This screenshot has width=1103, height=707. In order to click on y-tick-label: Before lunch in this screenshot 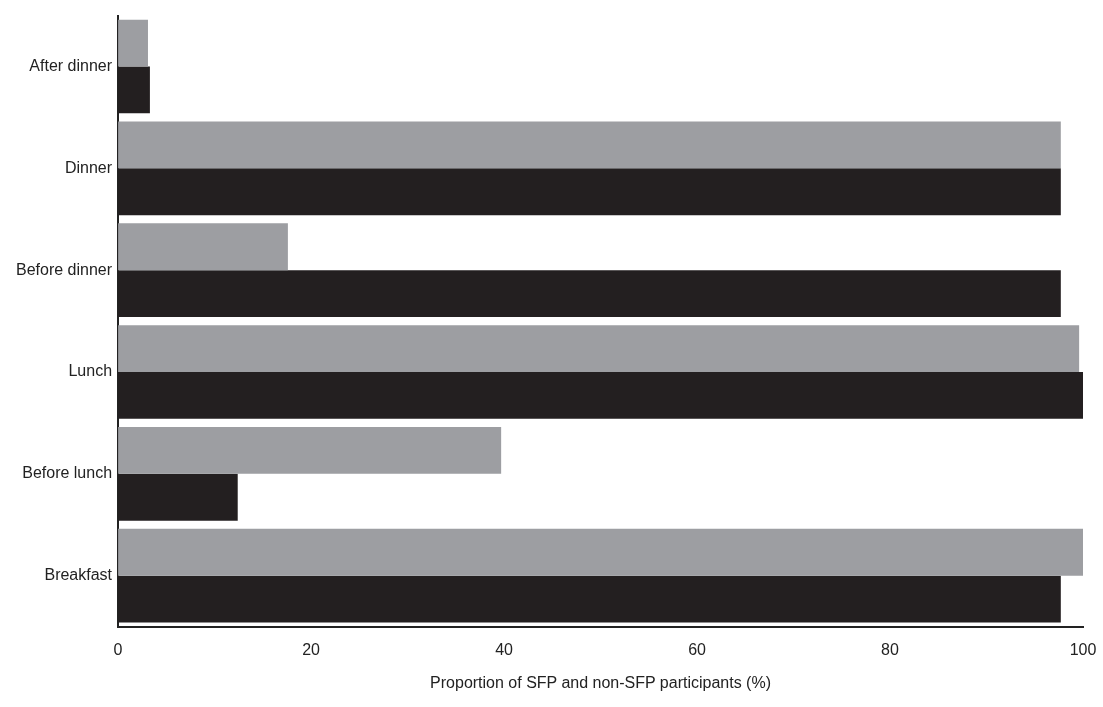, I will do `click(67, 473)`.